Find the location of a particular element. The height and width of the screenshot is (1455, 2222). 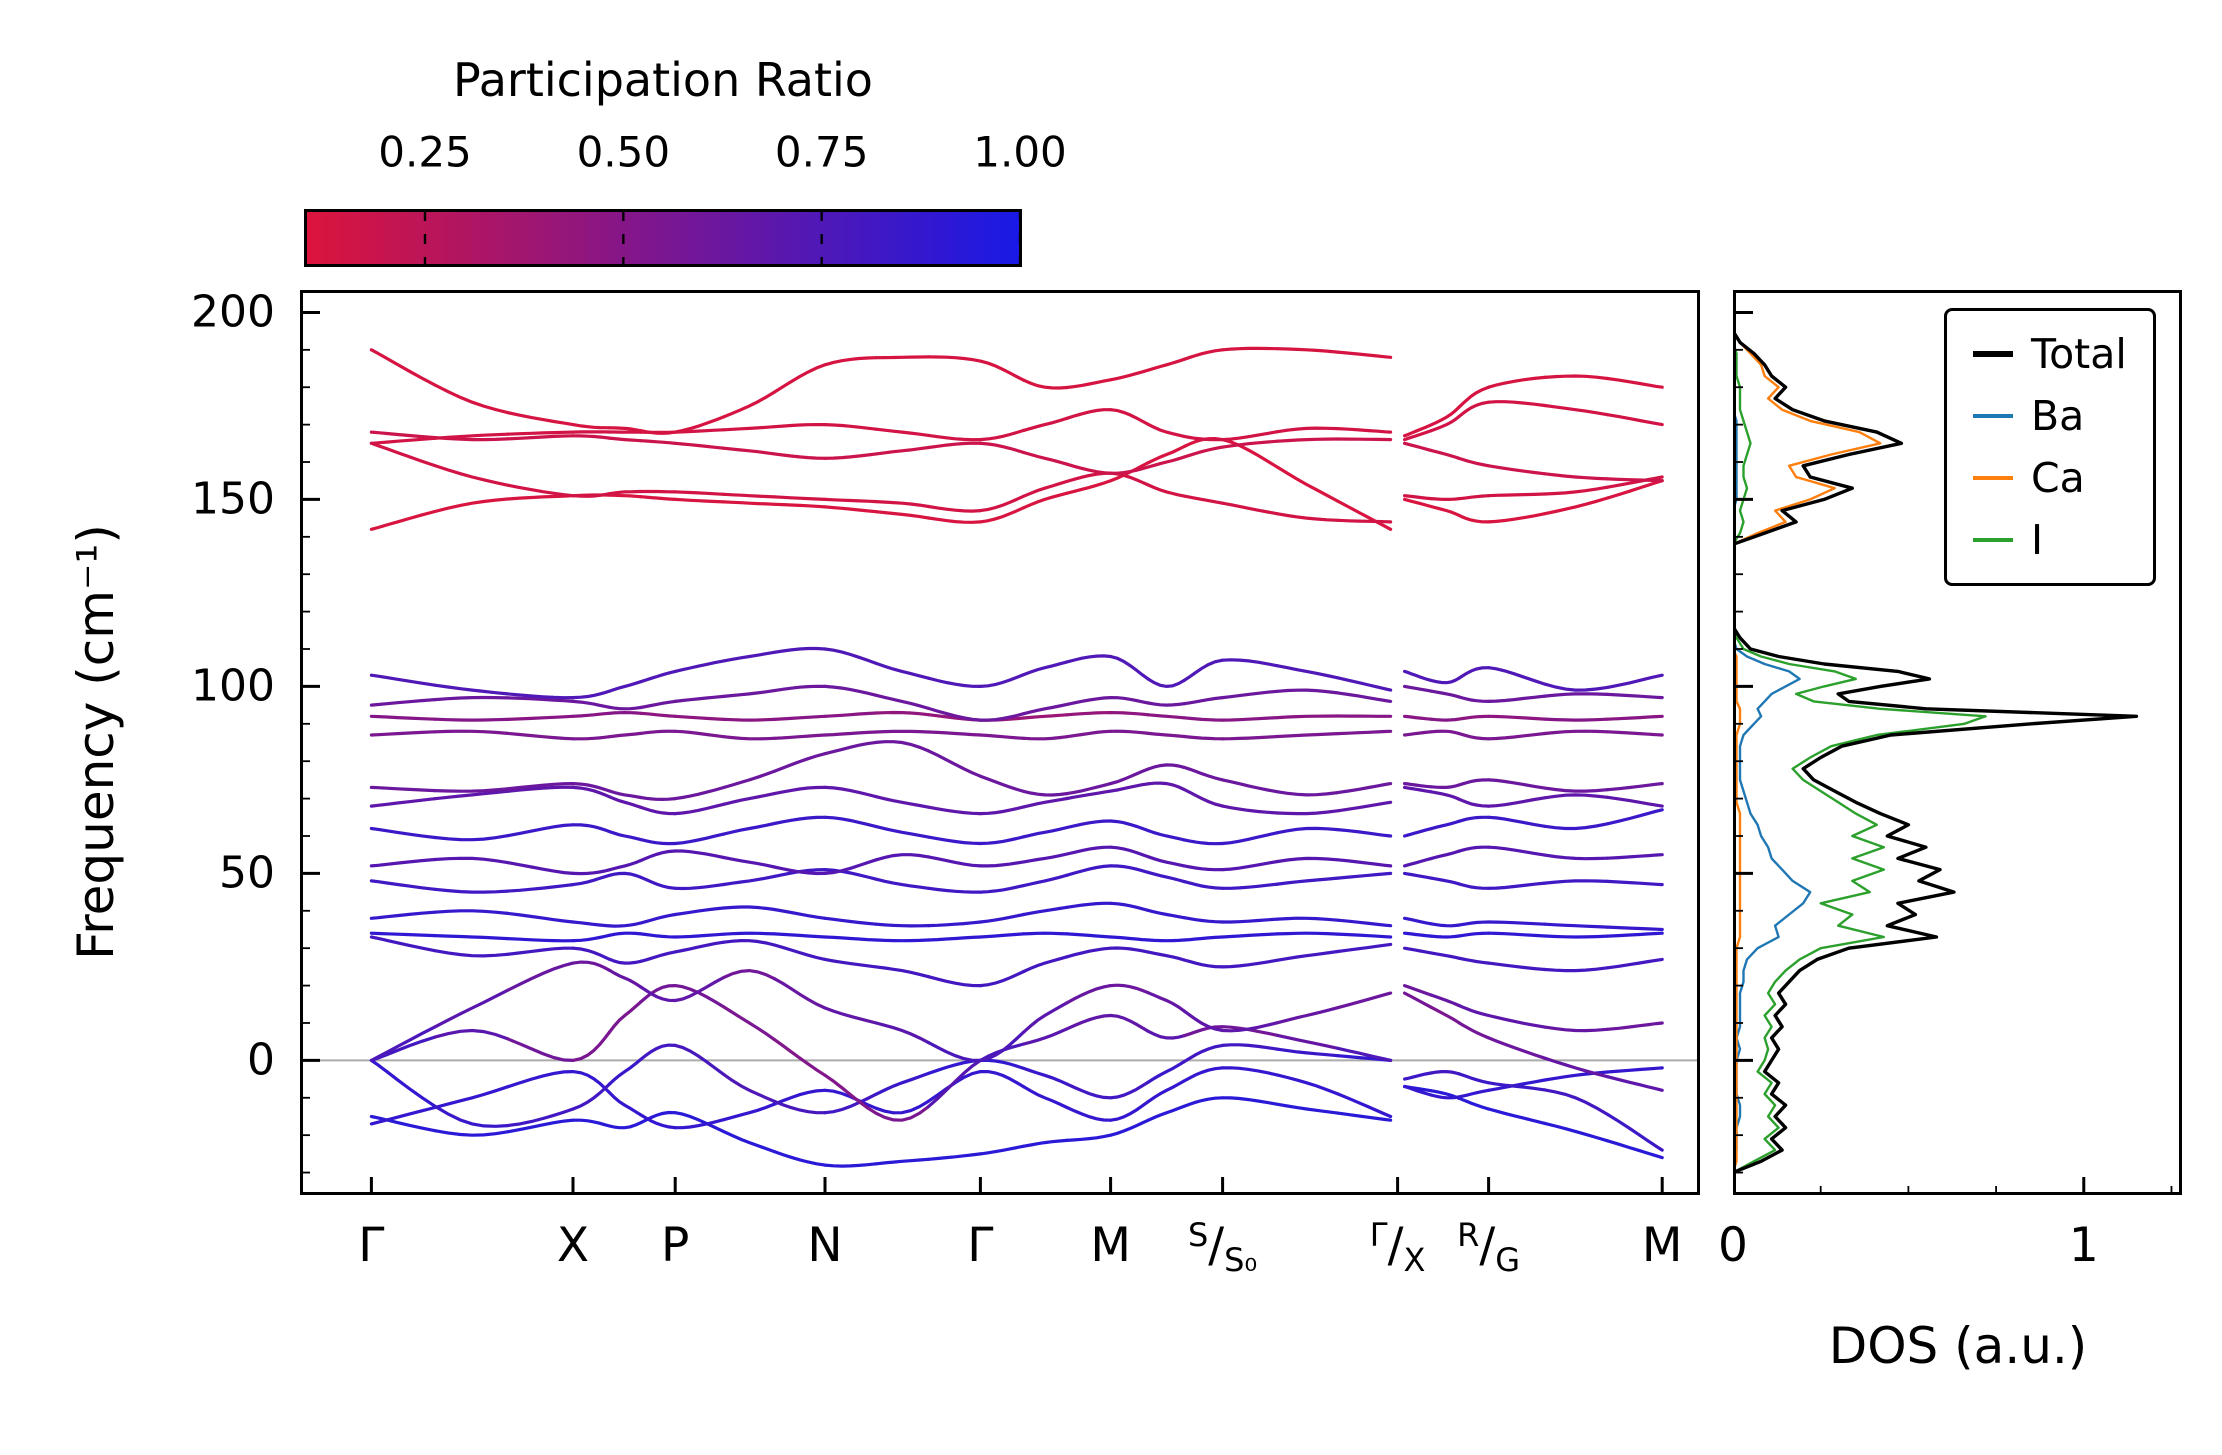

dos-axes-border is located at coordinates (1957, 742).